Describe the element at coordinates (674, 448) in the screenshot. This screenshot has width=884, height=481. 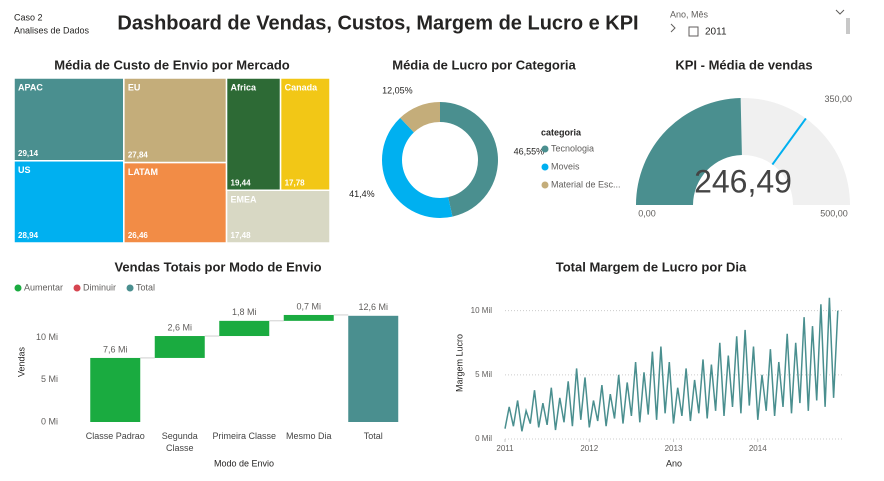
I see `x-tick-label: 2013` at that location.